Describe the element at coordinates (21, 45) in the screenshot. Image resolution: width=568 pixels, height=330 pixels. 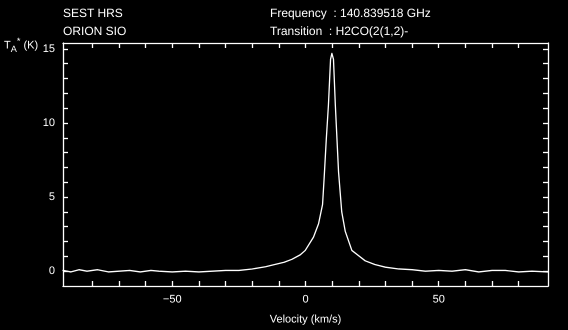
I see `y-axis-title: T$_{A}$$^{*}$ (K)` at that location.